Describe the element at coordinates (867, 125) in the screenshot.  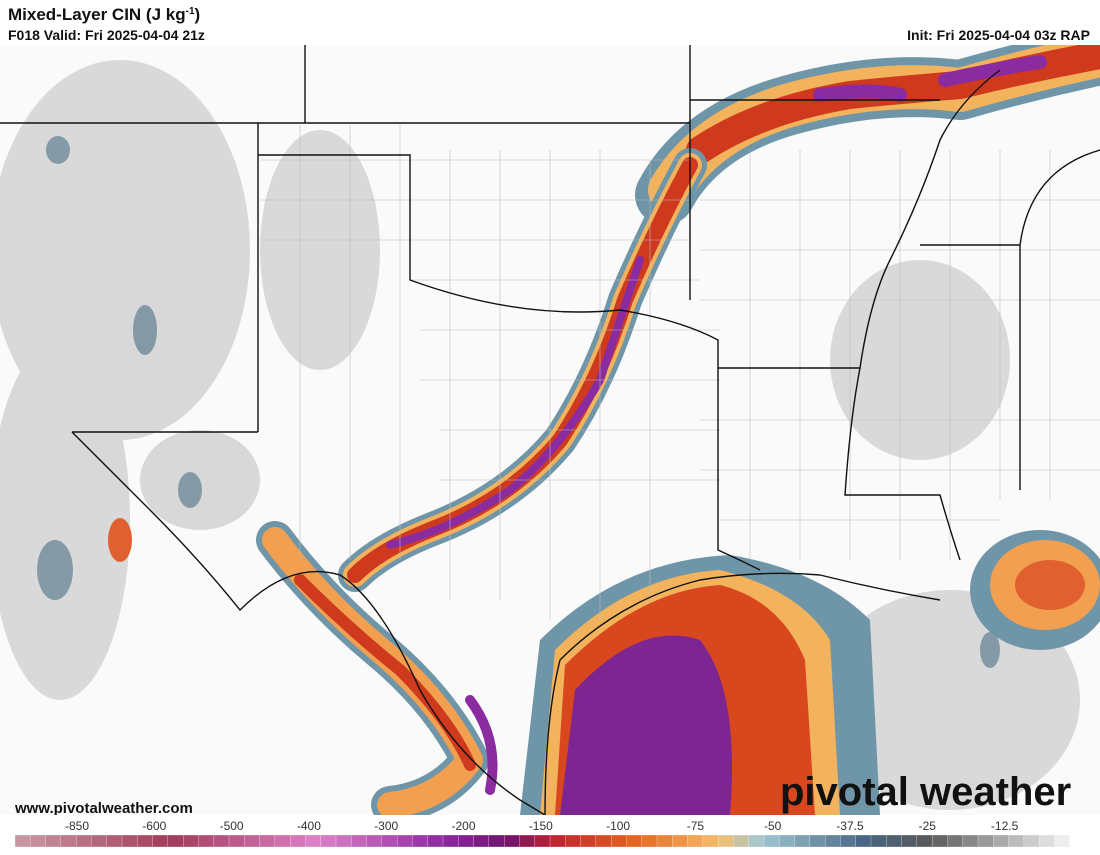
I see `north-band` at that location.